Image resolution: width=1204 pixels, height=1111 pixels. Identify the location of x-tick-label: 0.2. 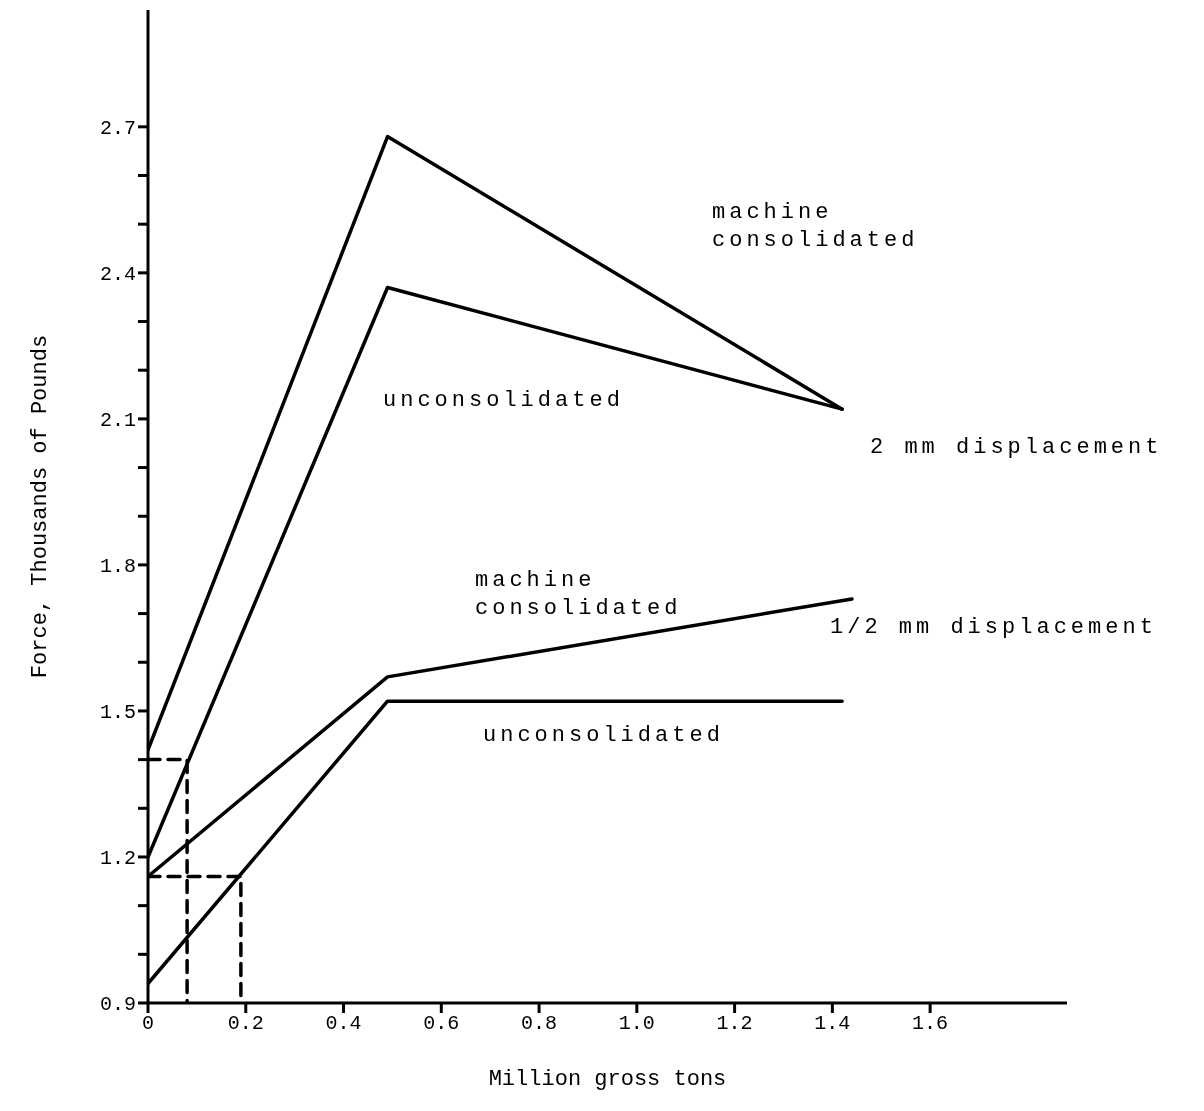
(245, 1024).